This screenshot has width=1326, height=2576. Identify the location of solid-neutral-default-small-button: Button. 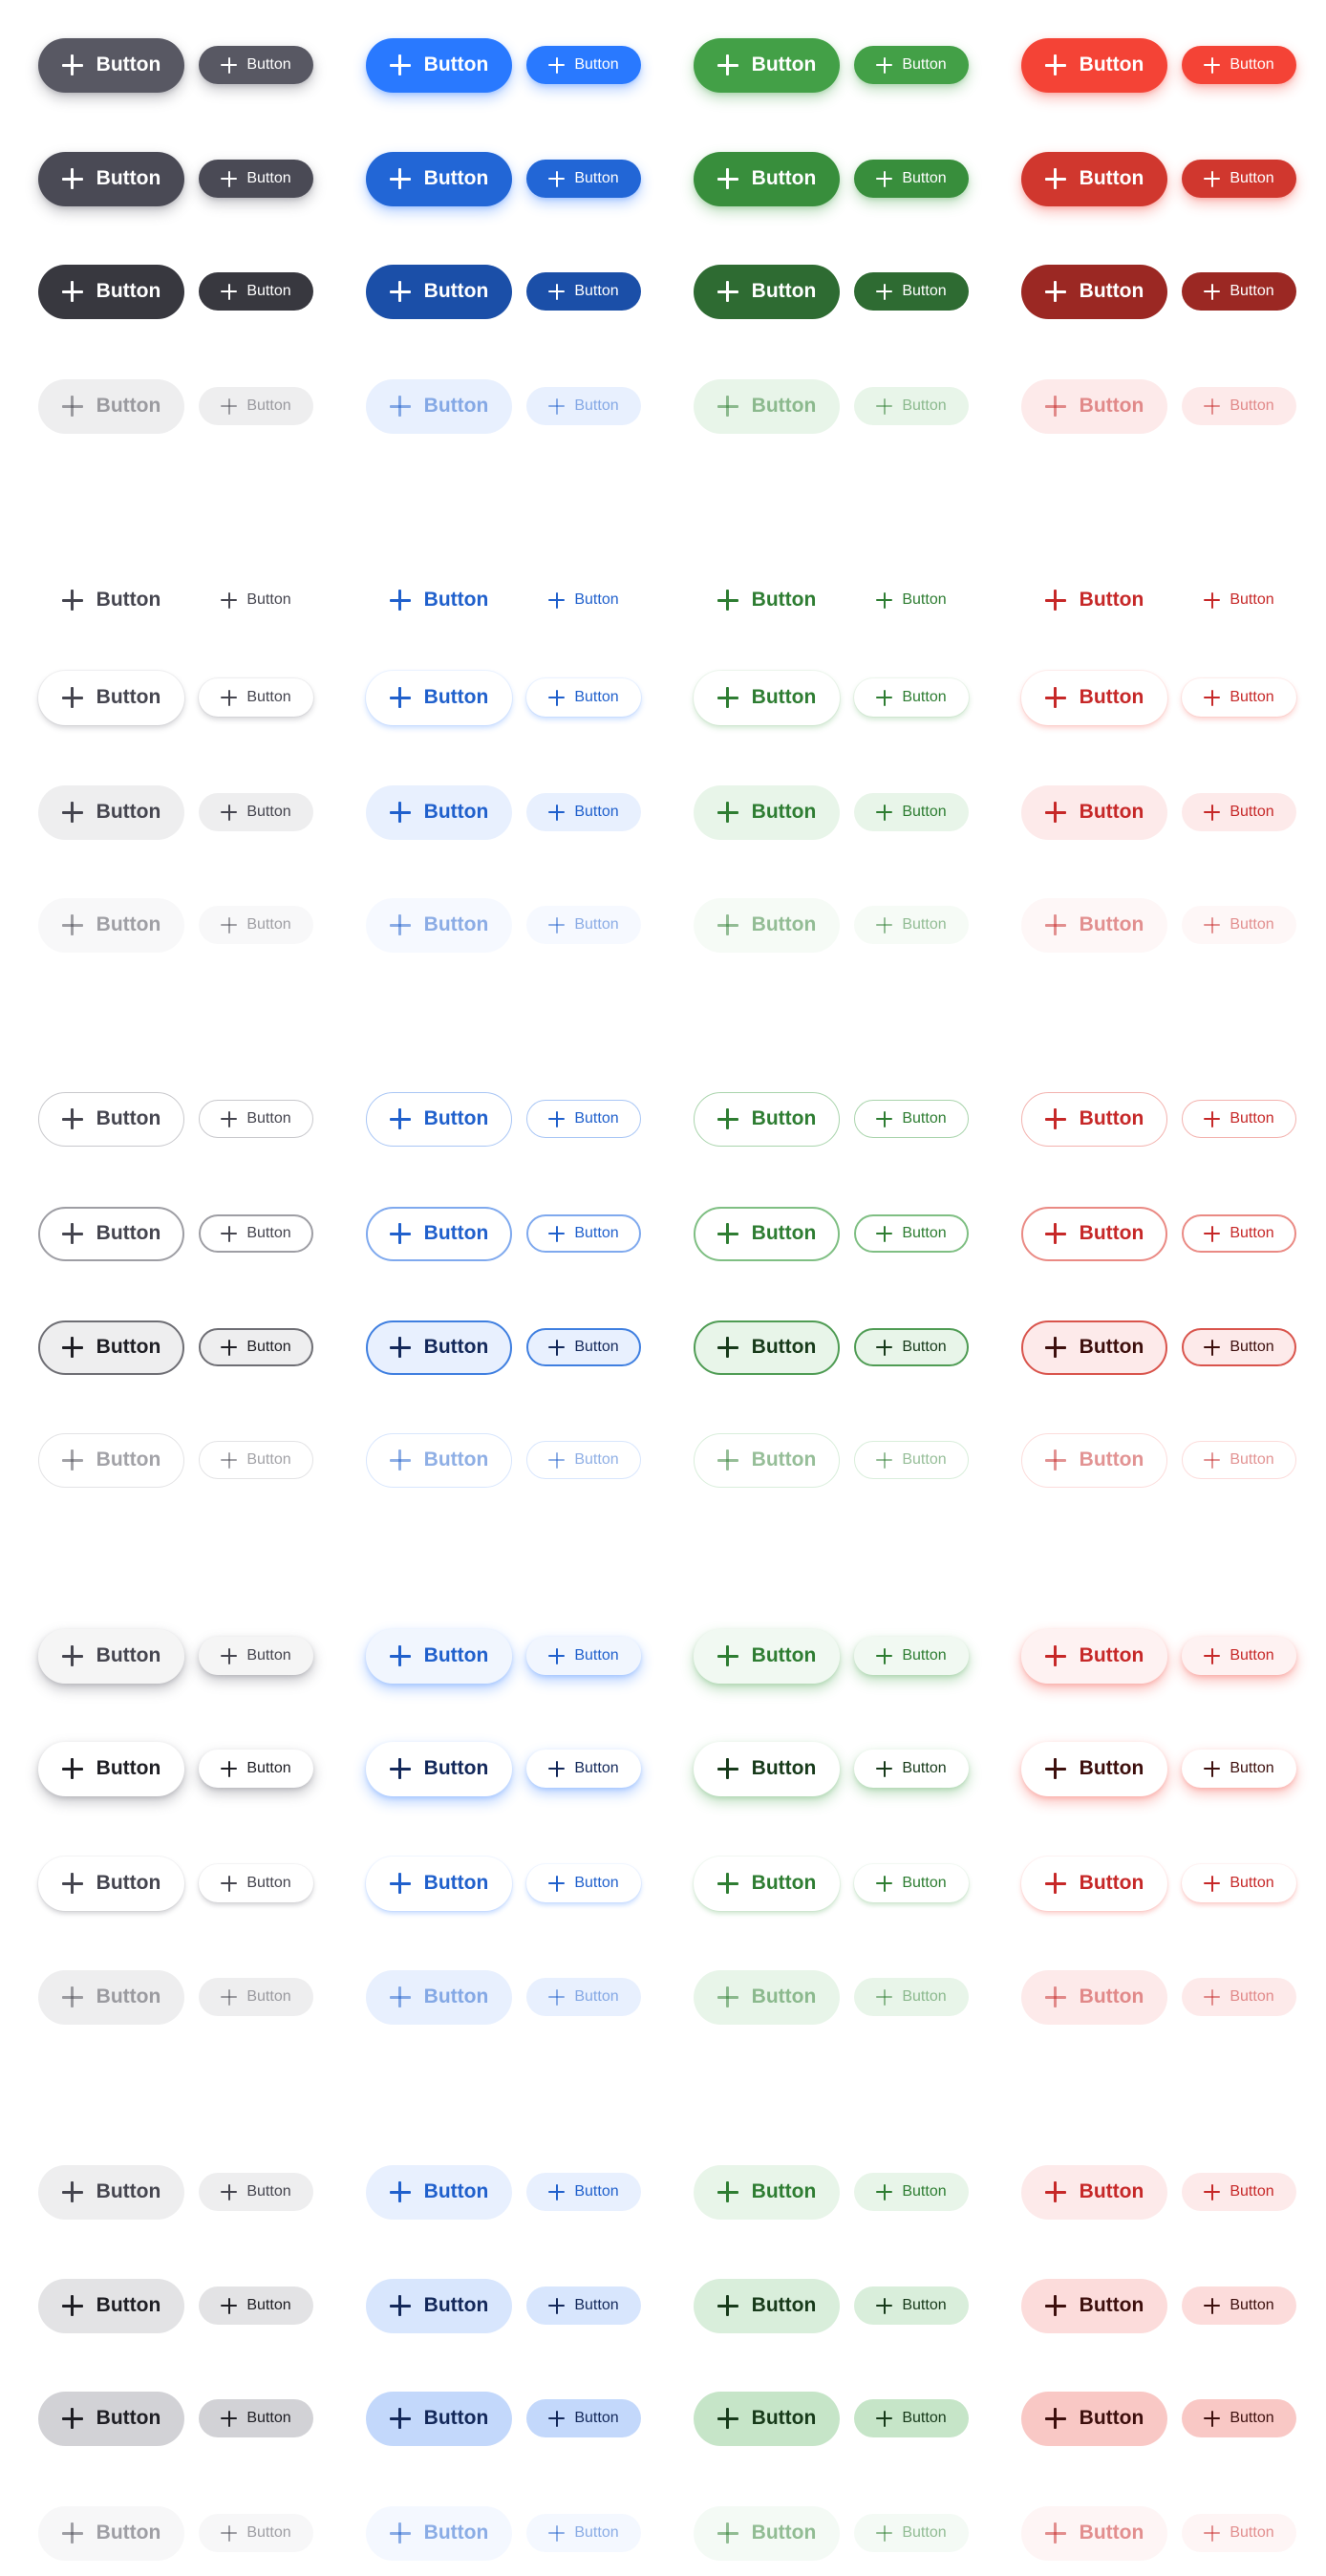
(256, 65).